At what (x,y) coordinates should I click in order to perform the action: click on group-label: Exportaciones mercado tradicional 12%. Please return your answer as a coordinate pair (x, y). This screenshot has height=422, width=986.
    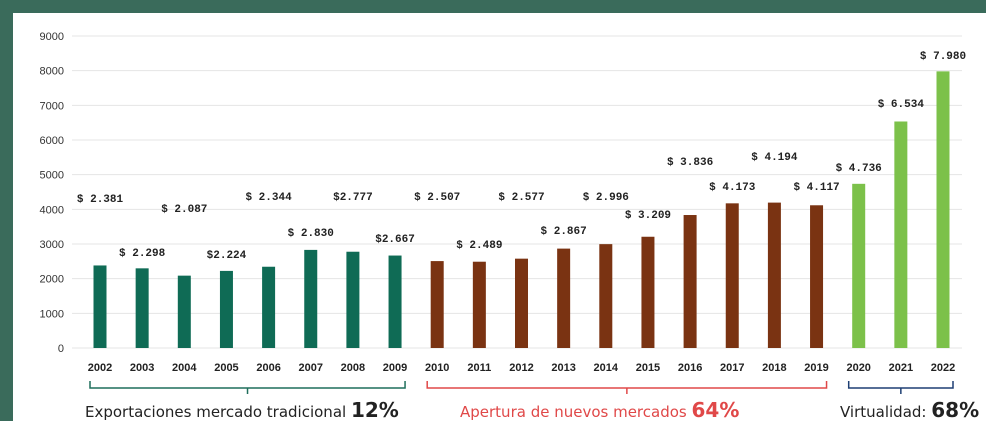
    Looking at the image, I should click on (242, 410).